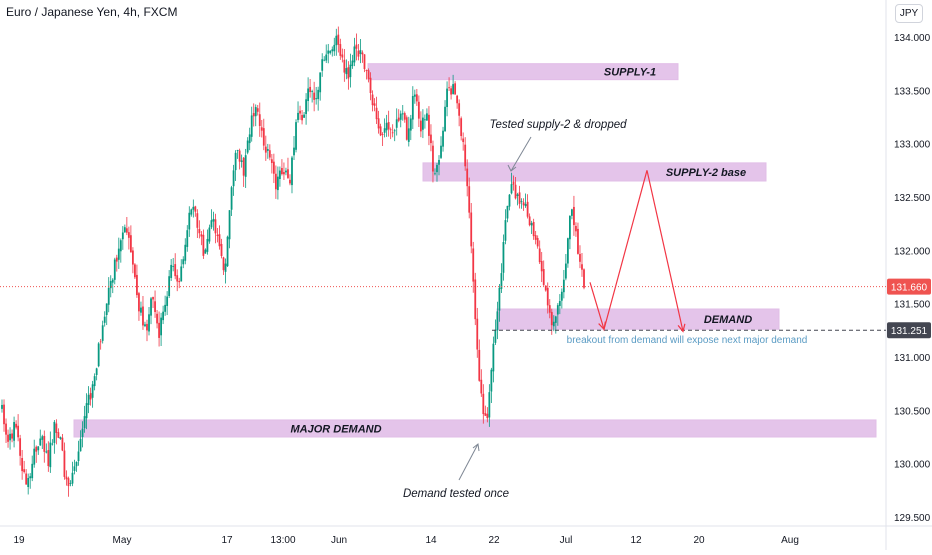 The image size is (932, 555). What do you see at coordinates (602, 326) in the screenshot?
I see `projection-arrowhead` at bounding box center [602, 326].